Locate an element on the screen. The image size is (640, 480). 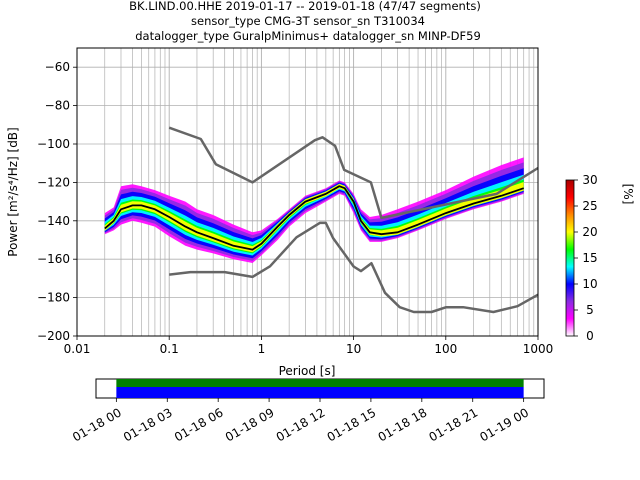
mode-curve is located at coordinates (314, 218).